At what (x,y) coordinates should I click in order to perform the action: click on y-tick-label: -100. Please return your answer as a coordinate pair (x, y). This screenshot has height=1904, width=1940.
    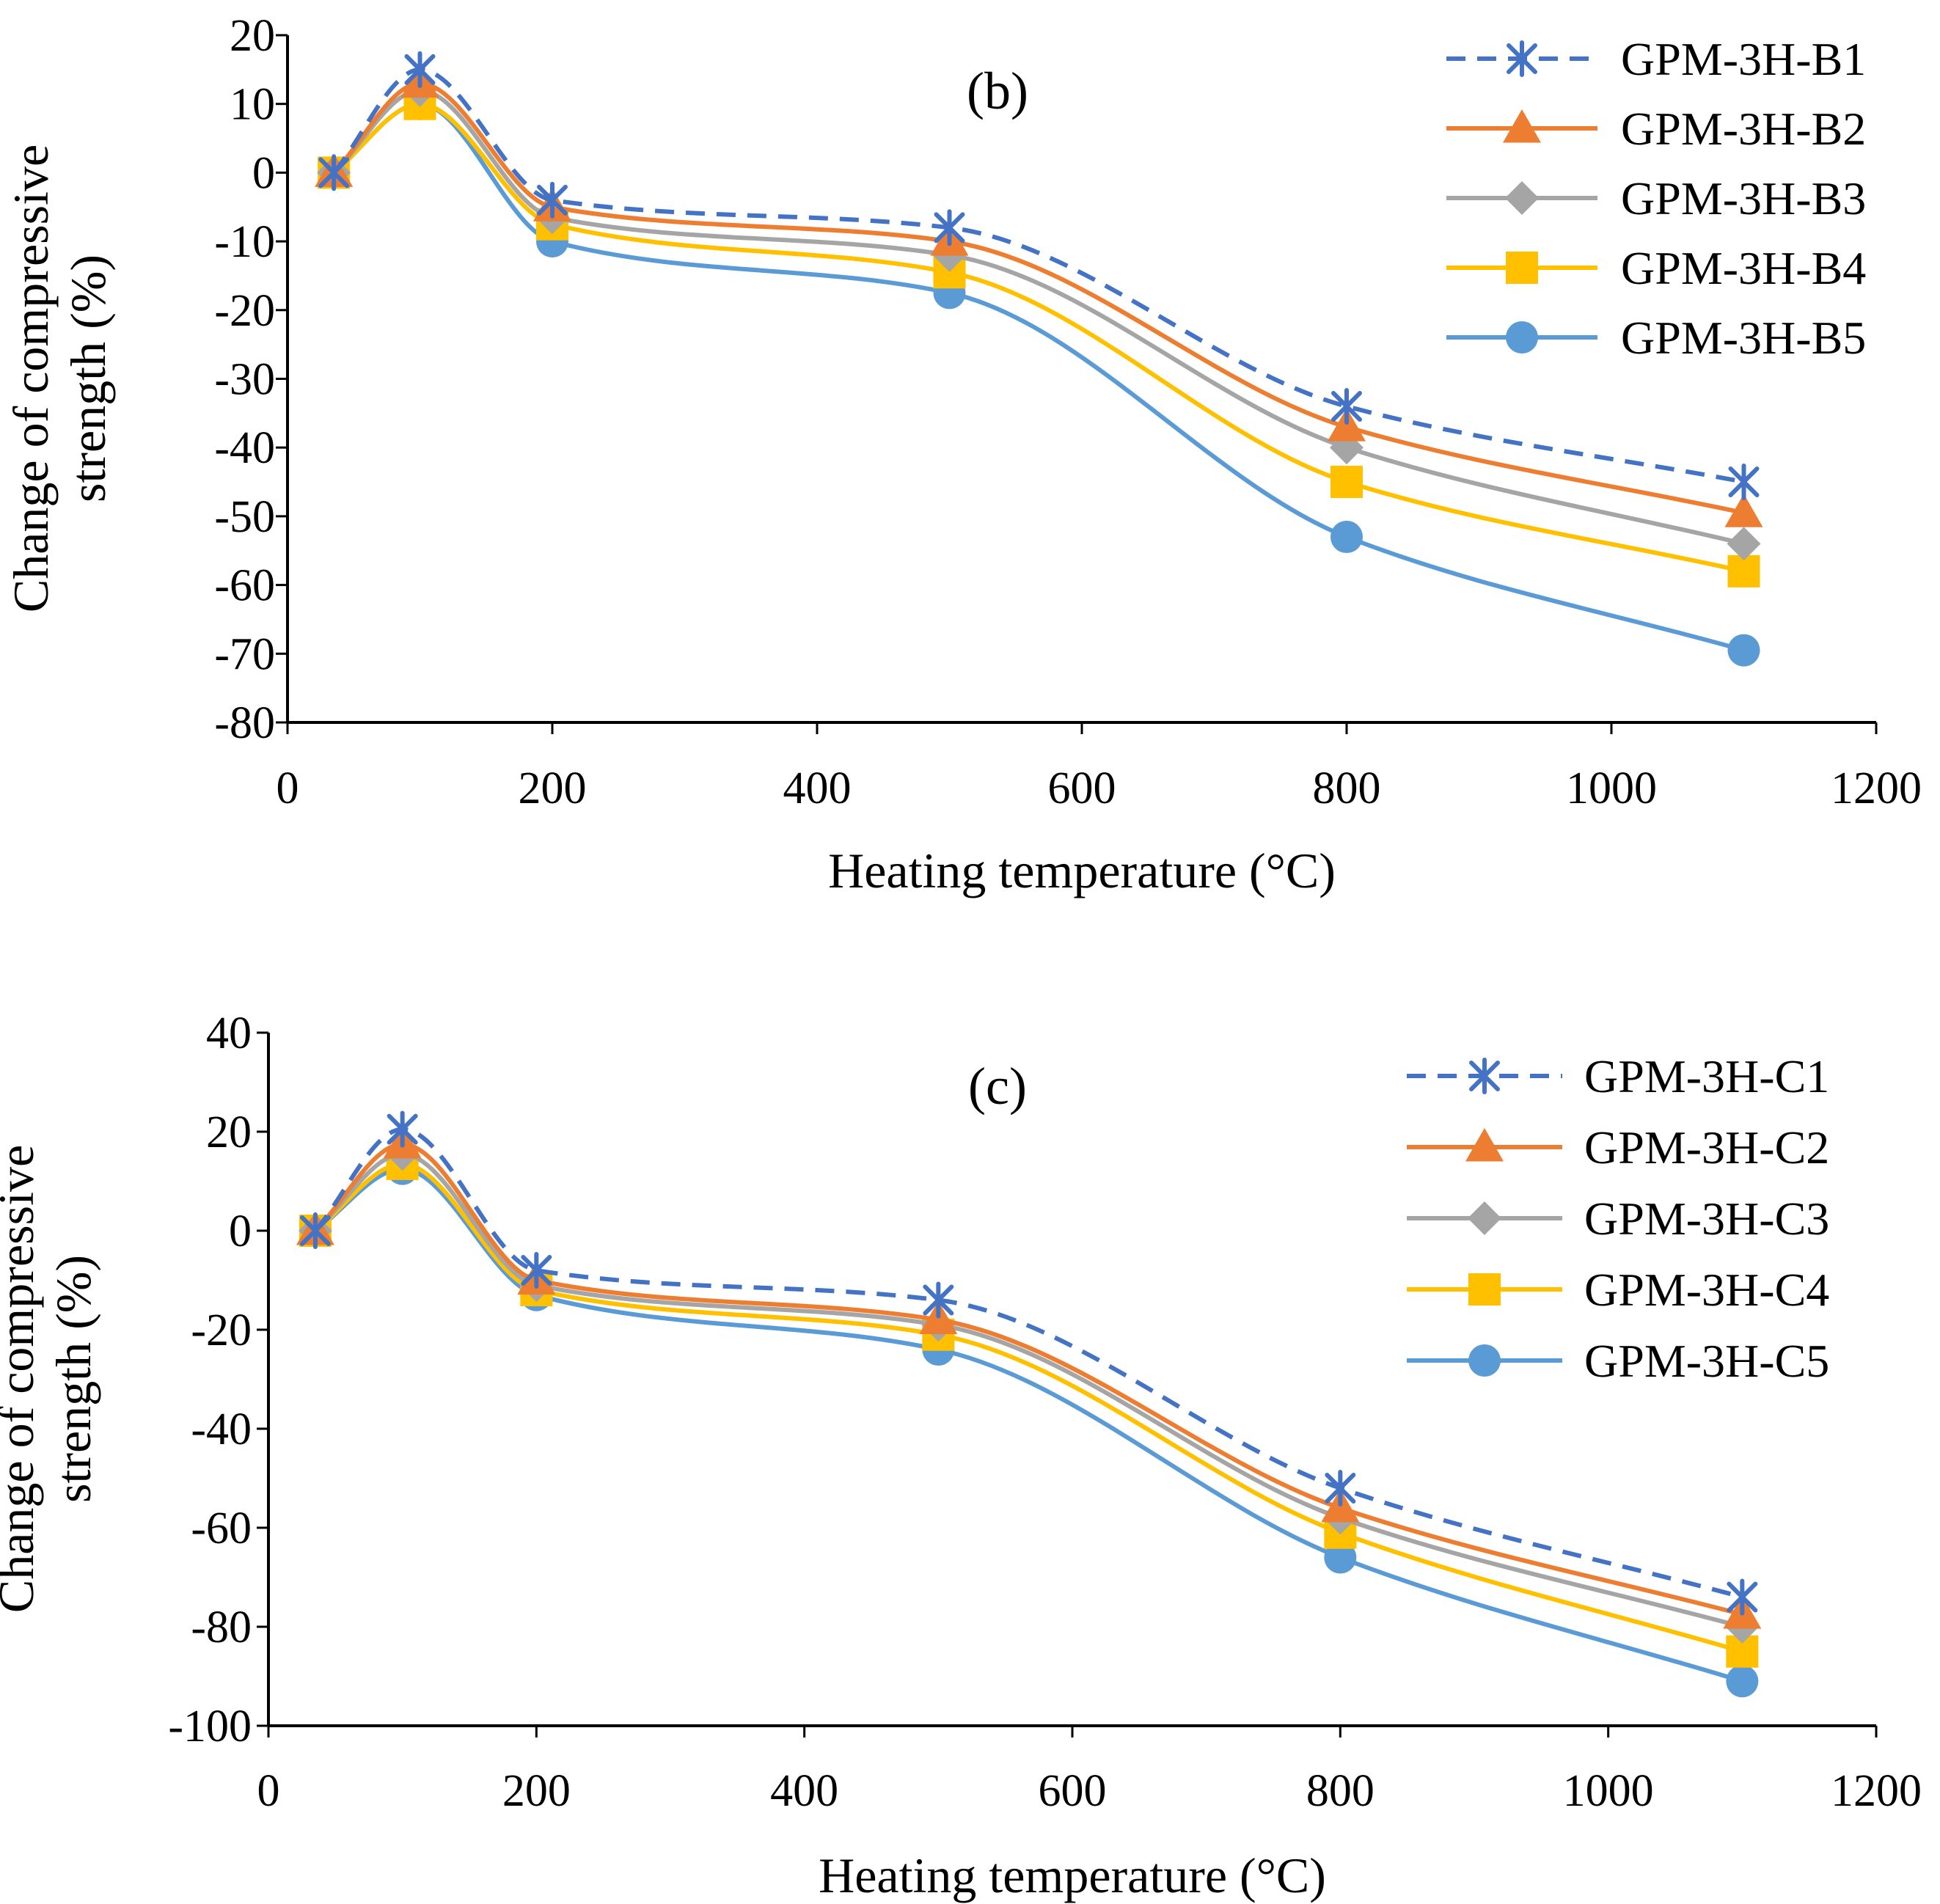
    Looking at the image, I should click on (210, 1727).